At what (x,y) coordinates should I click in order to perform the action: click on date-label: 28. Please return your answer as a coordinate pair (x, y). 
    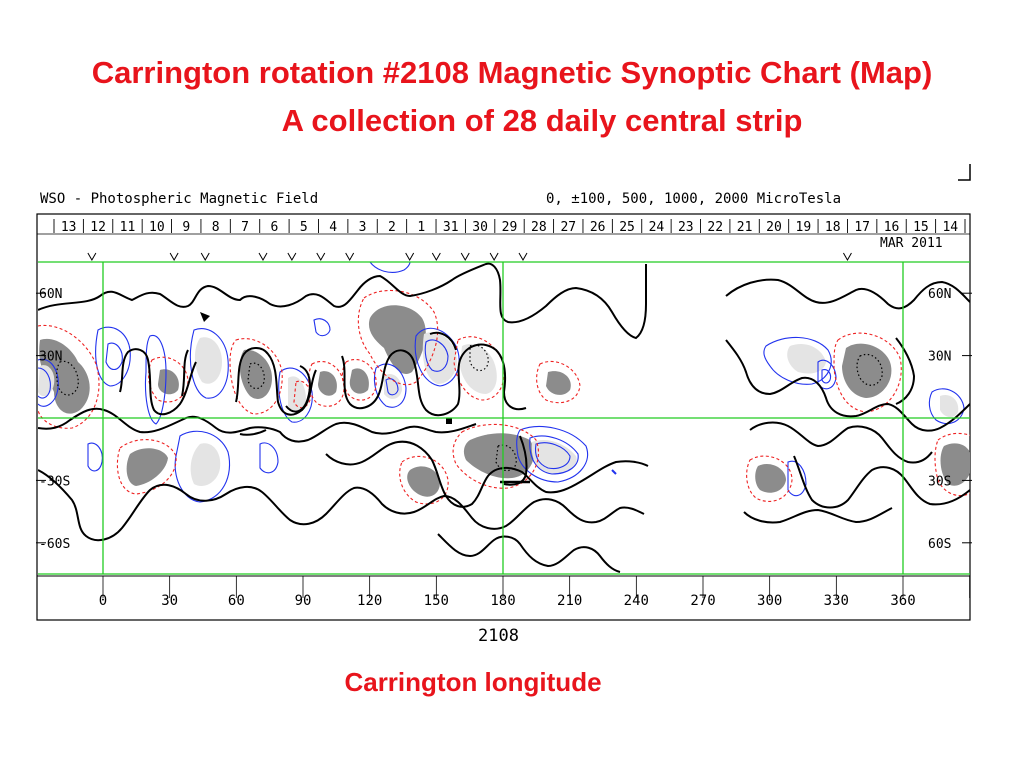
    Looking at the image, I should click on (539, 227).